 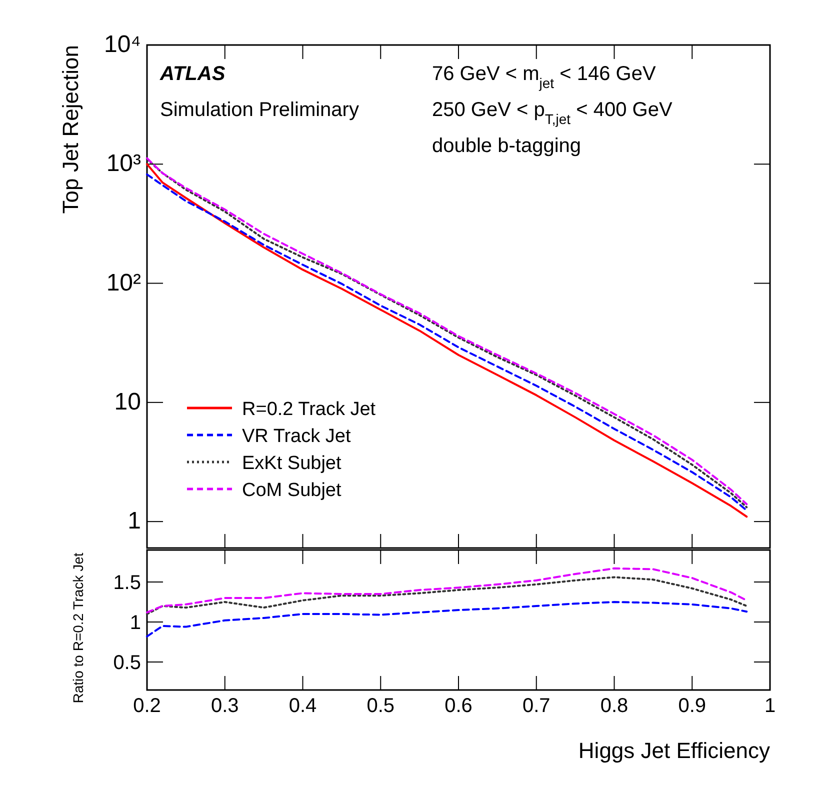 I want to click on legend-label: R=0.2 Track Jet, so click(x=309, y=409).